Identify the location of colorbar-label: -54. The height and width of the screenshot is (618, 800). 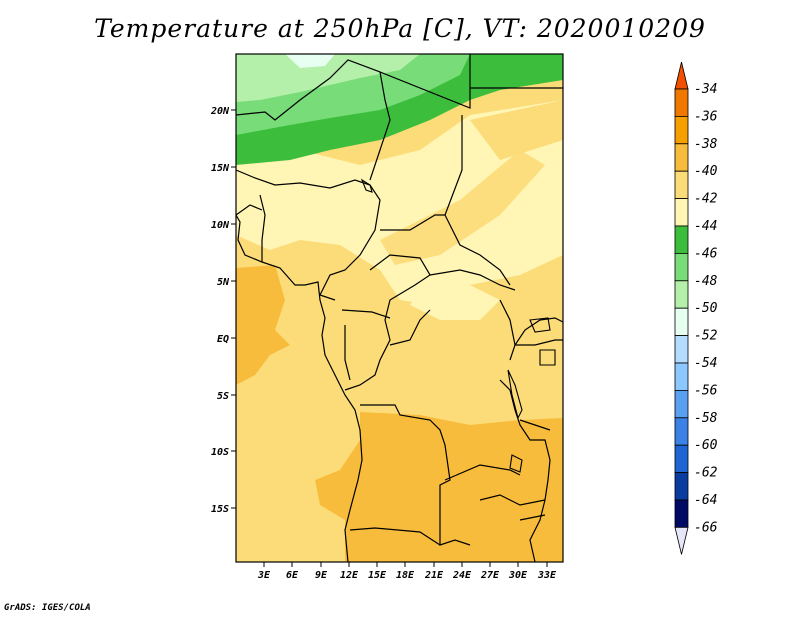
(705, 363).